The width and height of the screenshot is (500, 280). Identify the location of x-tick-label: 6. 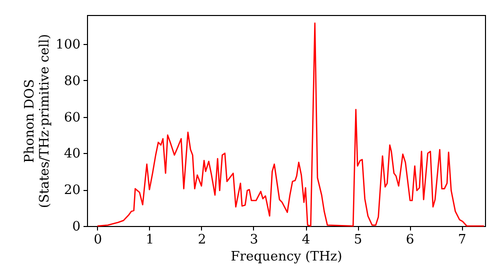
(410, 240).